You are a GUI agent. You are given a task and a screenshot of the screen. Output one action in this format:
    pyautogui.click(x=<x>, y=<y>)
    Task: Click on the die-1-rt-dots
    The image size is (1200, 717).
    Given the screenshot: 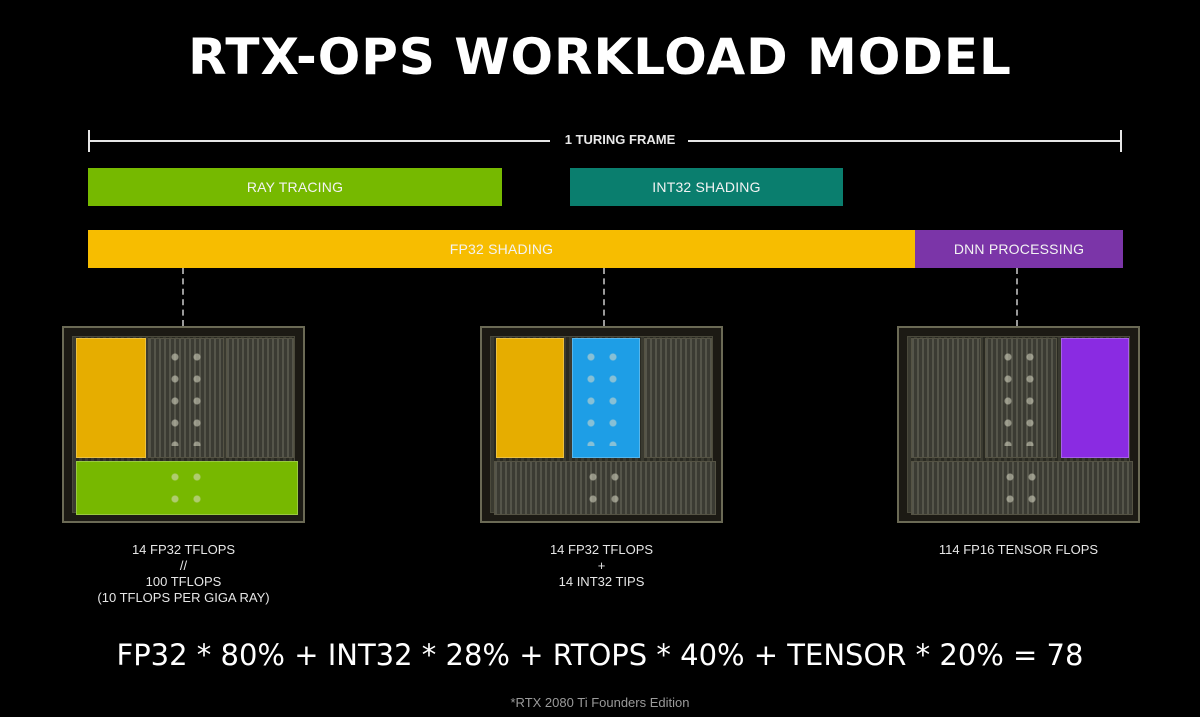 What is the action you would take?
    pyautogui.click(x=189, y=488)
    